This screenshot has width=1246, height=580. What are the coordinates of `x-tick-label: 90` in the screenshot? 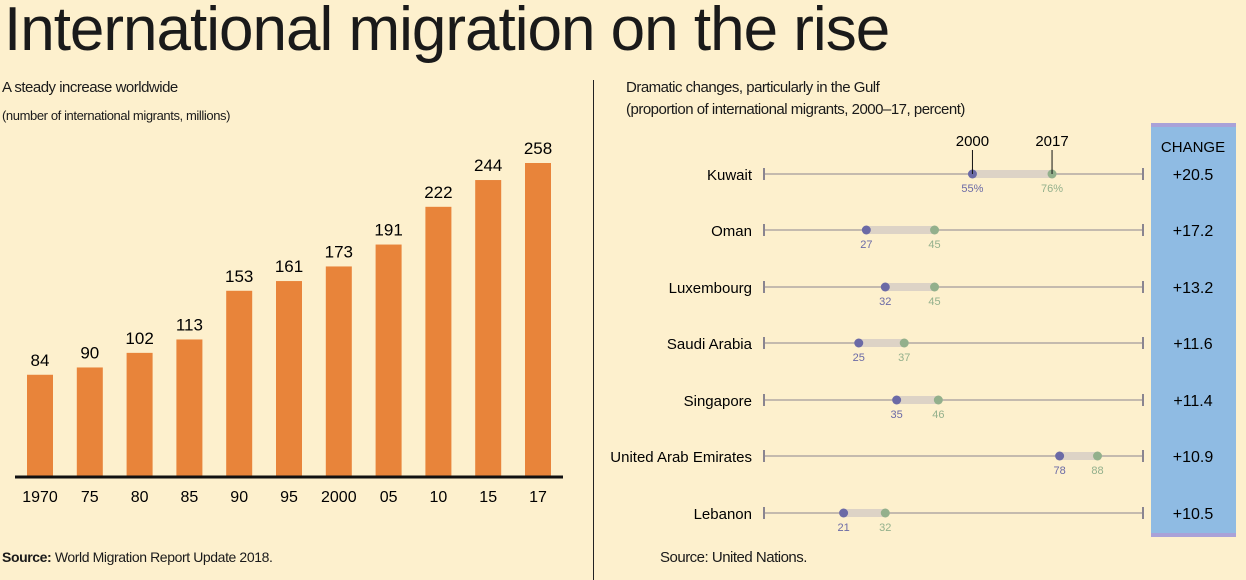 It's located at (239, 497).